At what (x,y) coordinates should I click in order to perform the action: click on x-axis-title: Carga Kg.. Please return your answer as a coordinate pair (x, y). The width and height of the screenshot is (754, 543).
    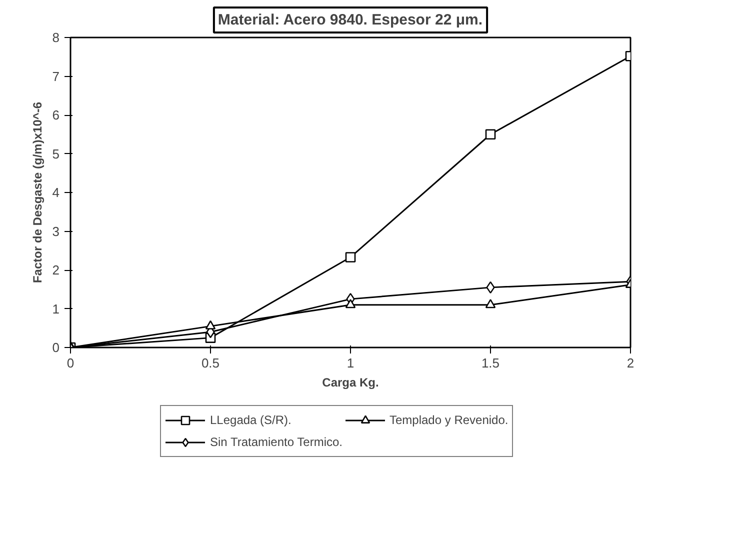
    Looking at the image, I should click on (350, 383).